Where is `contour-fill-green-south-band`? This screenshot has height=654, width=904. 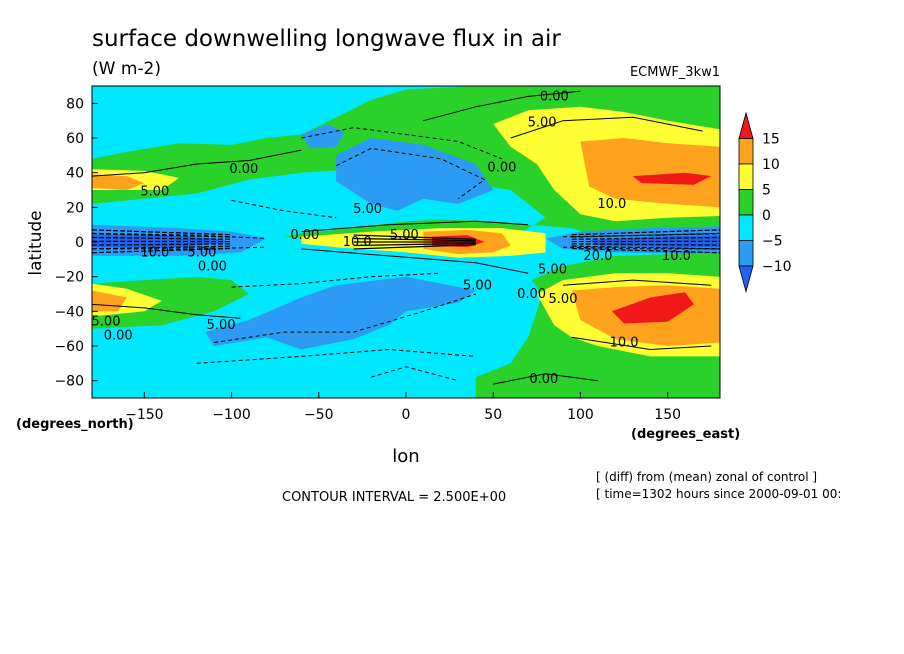
contour-fill-green-south-band is located at coordinates (170, 302).